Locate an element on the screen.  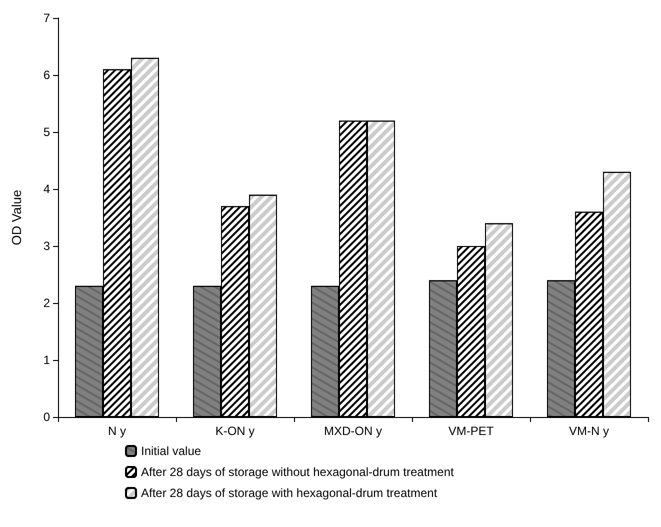
legend-label: After 28 days of storage without hexagonal-drum treatment is located at coordinates (298, 472).